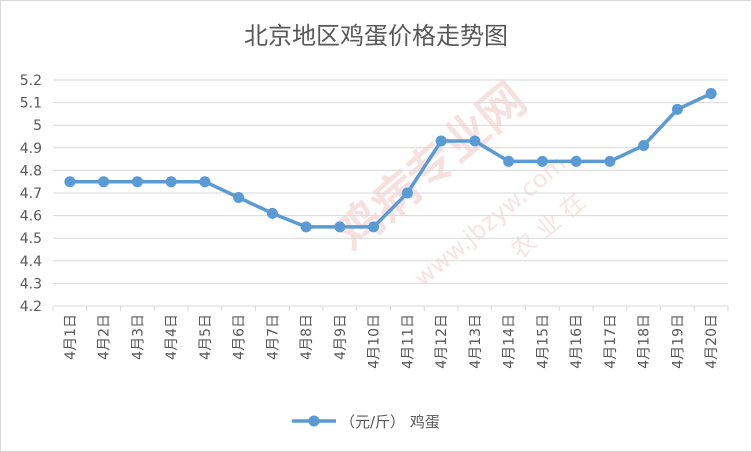 Image resolution: width=752 pixels, height=452 pixels. I want to click on x-tick-label: 4月15日, so click(543, 341).